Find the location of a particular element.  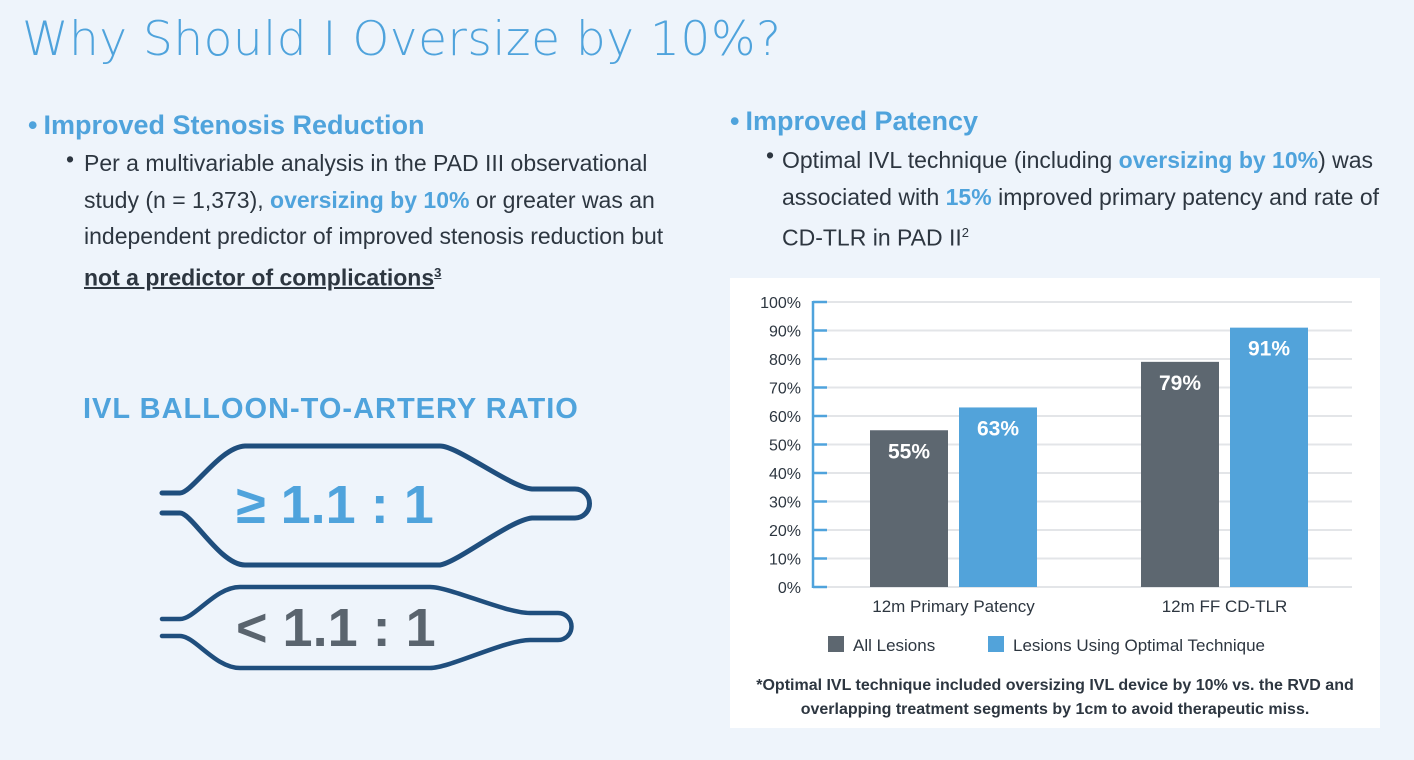

ratio-high-label: ≥ 1.1 : 1 is located at coordinates (335, 505).